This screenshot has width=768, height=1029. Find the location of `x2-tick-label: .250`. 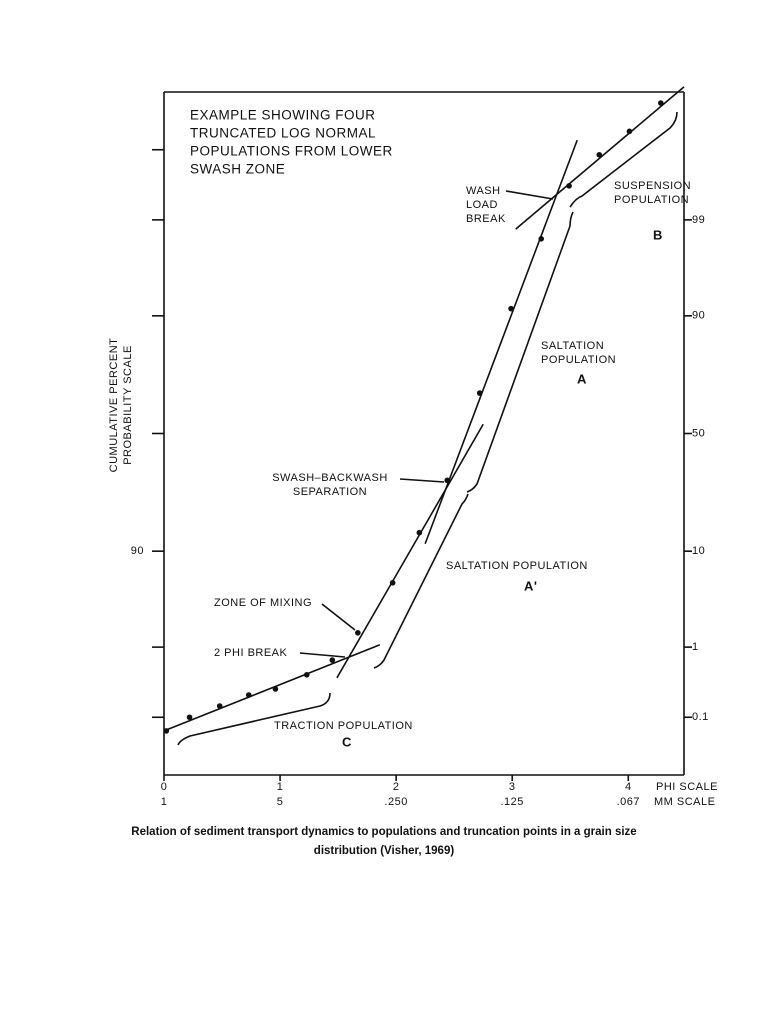

x2-tick-label: .250 is located at coordinates (395, 802).